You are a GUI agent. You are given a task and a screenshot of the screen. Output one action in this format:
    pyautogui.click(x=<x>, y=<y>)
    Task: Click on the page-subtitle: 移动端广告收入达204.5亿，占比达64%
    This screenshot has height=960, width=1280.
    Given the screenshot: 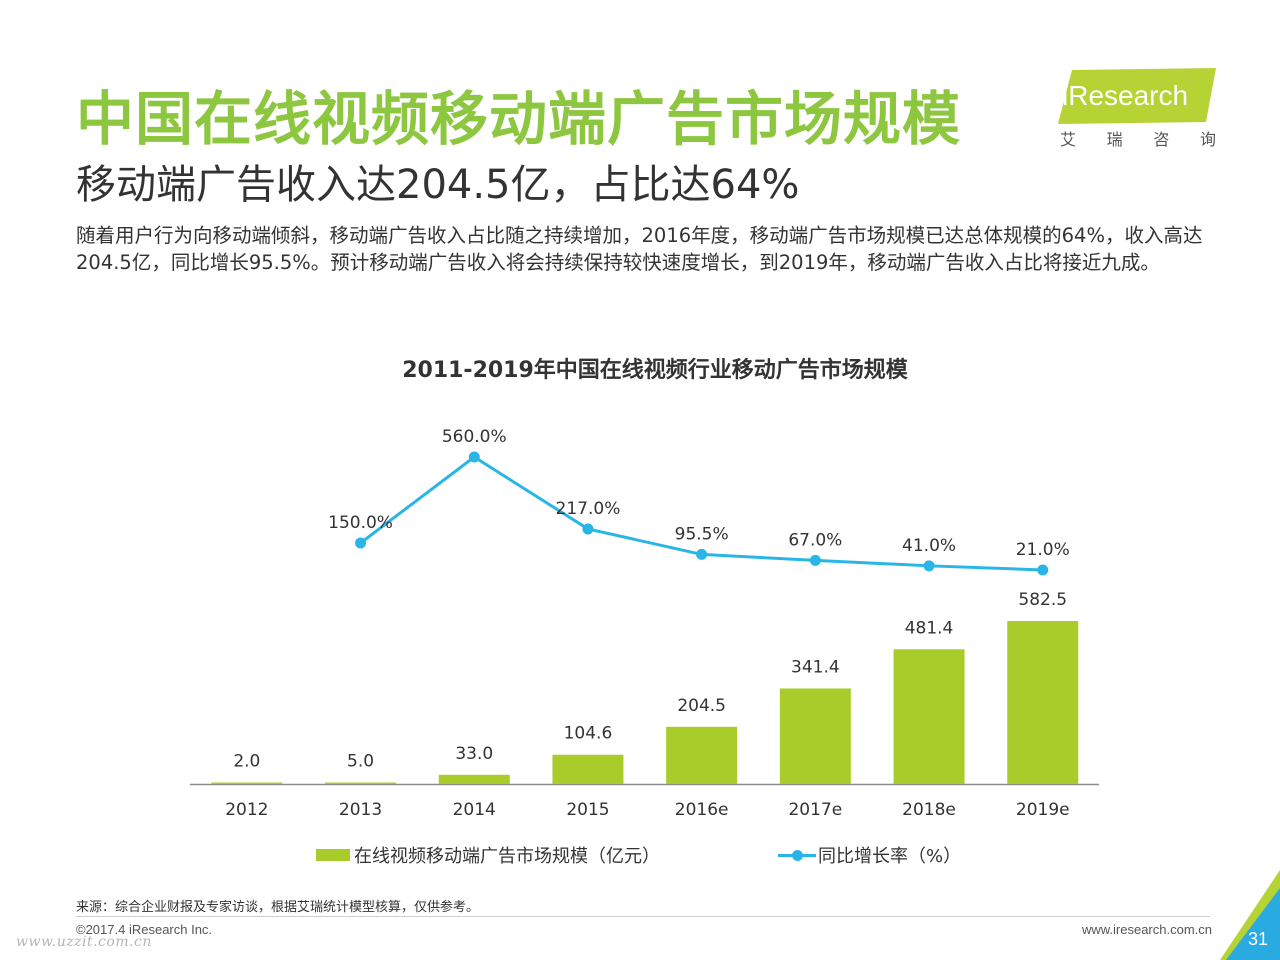 What is the action you would take?
    pyautogui.click(x=438, y=185)
    